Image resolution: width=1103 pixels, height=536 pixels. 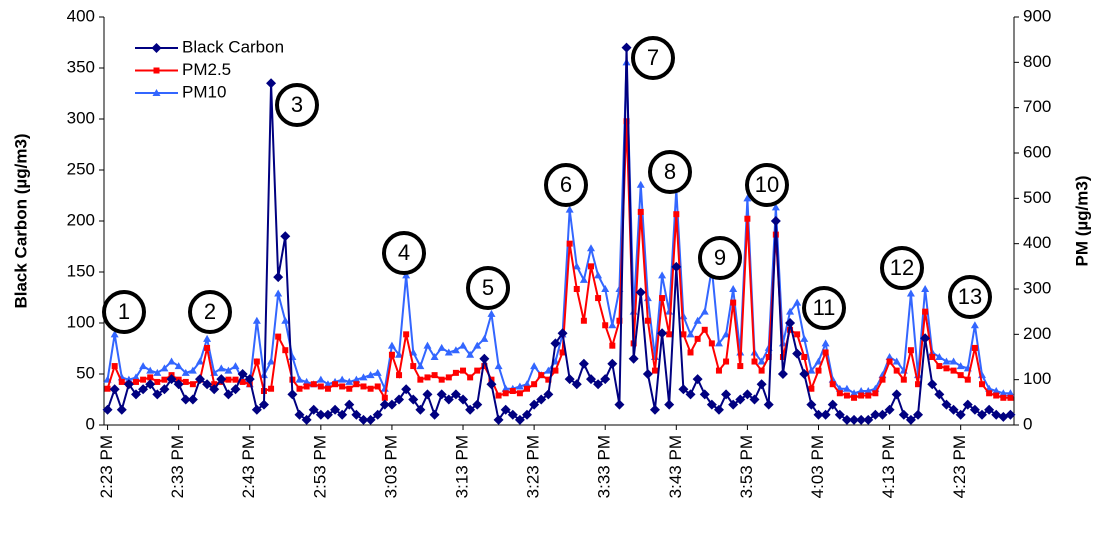 What do you see at coordinates (1037, 151) in the screenshot?
I see `y2-tick-label: 600` at bounding box center [1037, 151].